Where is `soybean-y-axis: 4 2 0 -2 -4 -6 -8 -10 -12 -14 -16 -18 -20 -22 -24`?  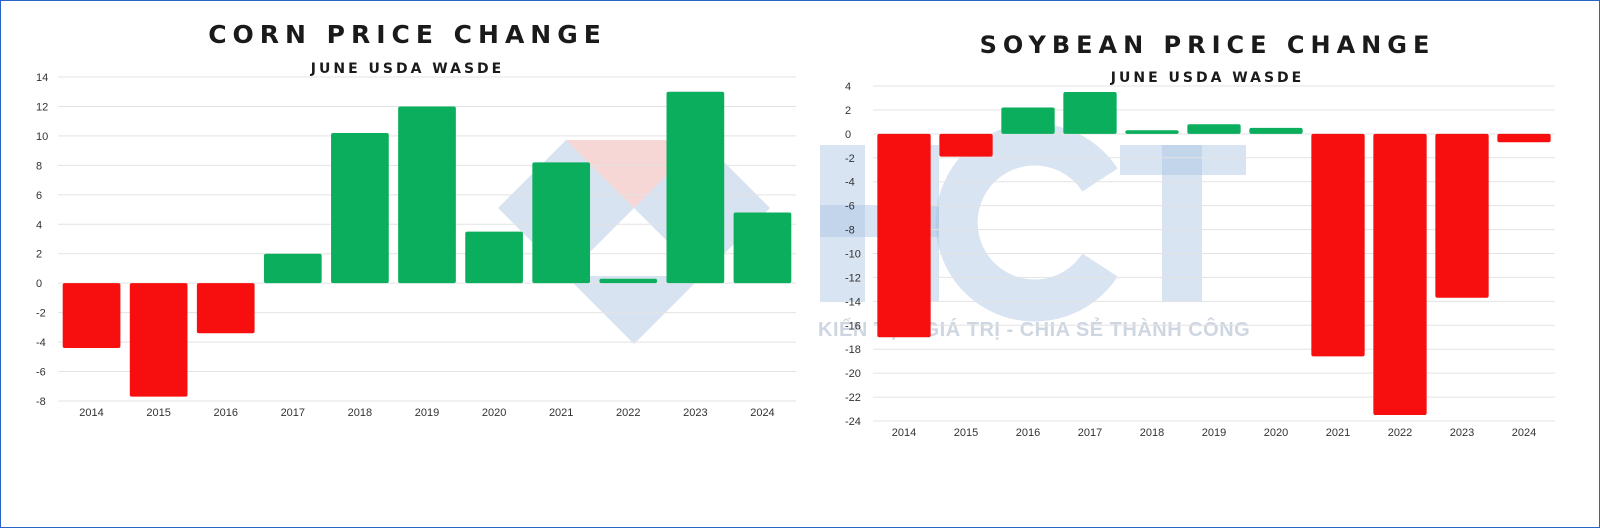 soybean-y-axis: 4 2 0 -2 -4 -6 -8 -10 -12 -14 -16 -18 -20 -22 -24 is located at coordinates (853, 254).